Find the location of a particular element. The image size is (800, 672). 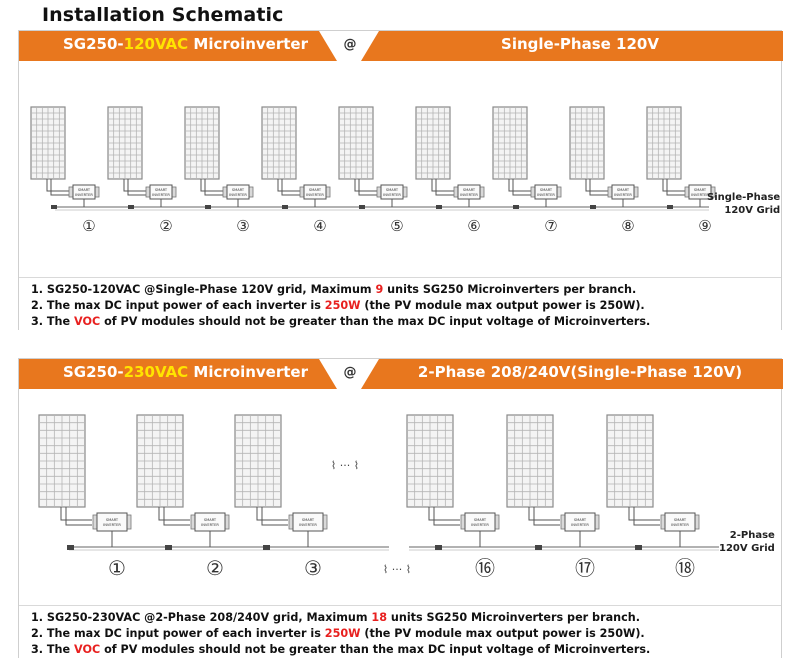

unit-number: ② is located at coordinates (165, 226).